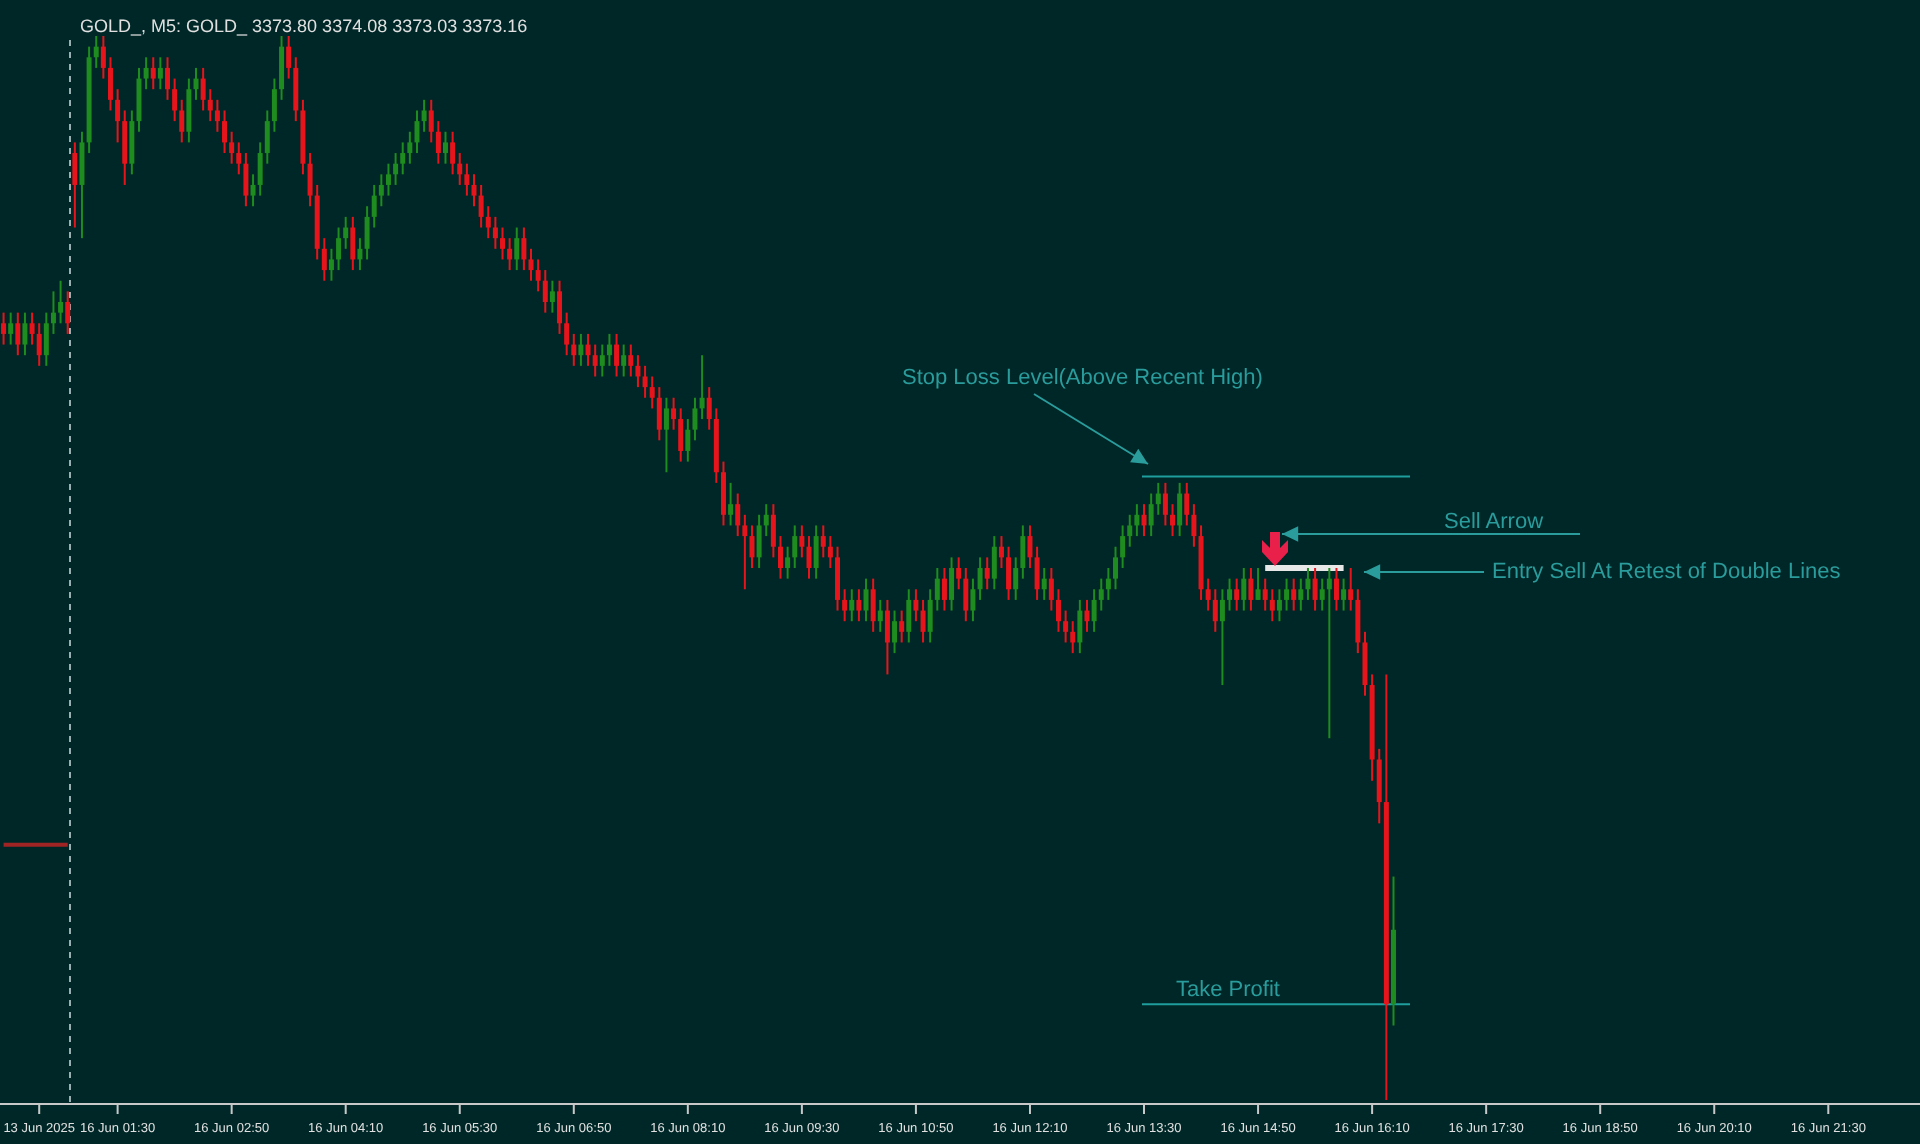  I want to click on annotation: Entry Sell At Retest of Double Lines, so click(1667, 572).